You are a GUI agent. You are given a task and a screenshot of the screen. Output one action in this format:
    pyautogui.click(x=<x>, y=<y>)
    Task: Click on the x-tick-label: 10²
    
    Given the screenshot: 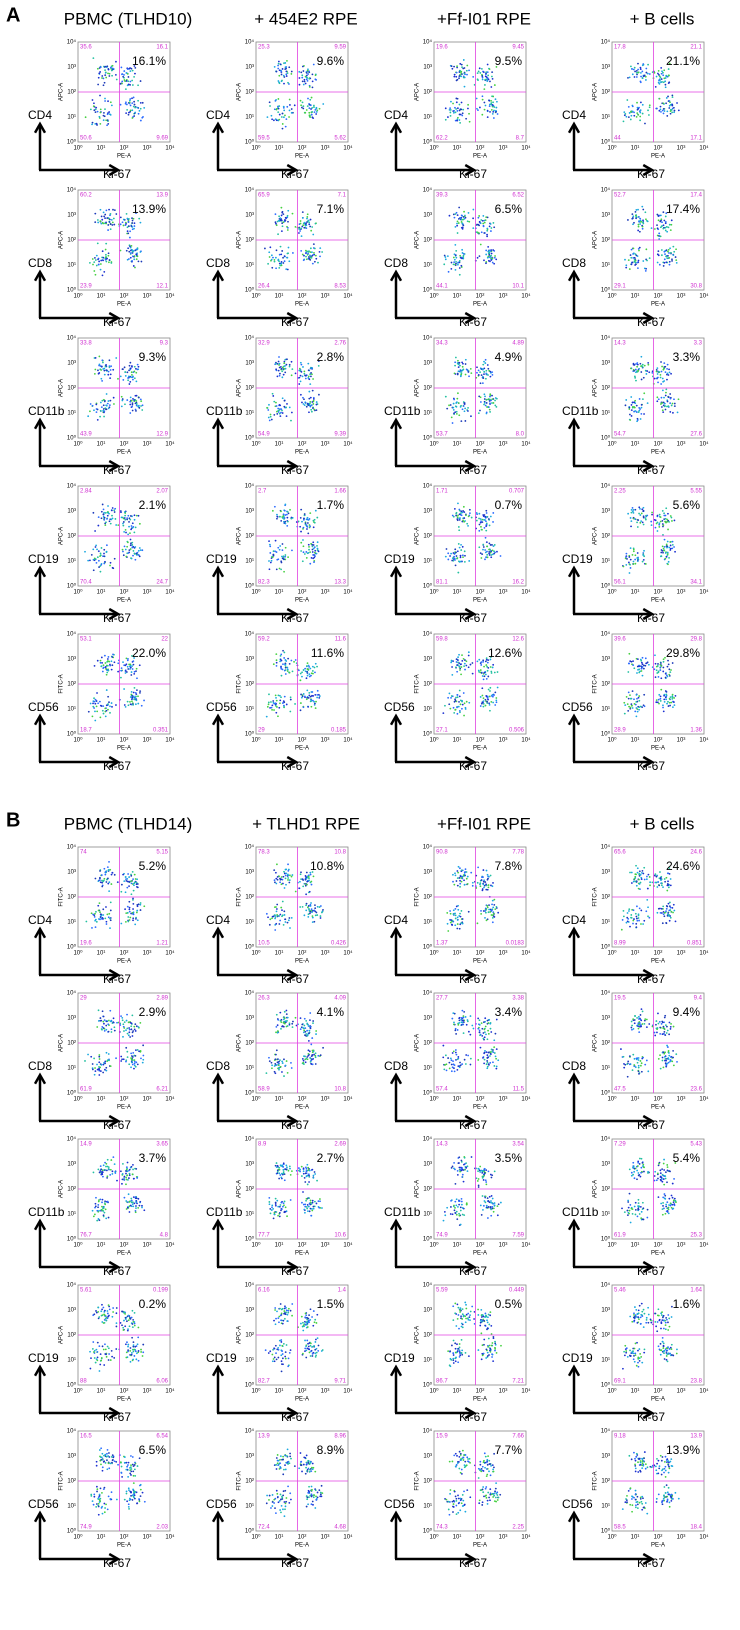 What is the action you would take?
    pyautogui.click(x=658, y=149)
    